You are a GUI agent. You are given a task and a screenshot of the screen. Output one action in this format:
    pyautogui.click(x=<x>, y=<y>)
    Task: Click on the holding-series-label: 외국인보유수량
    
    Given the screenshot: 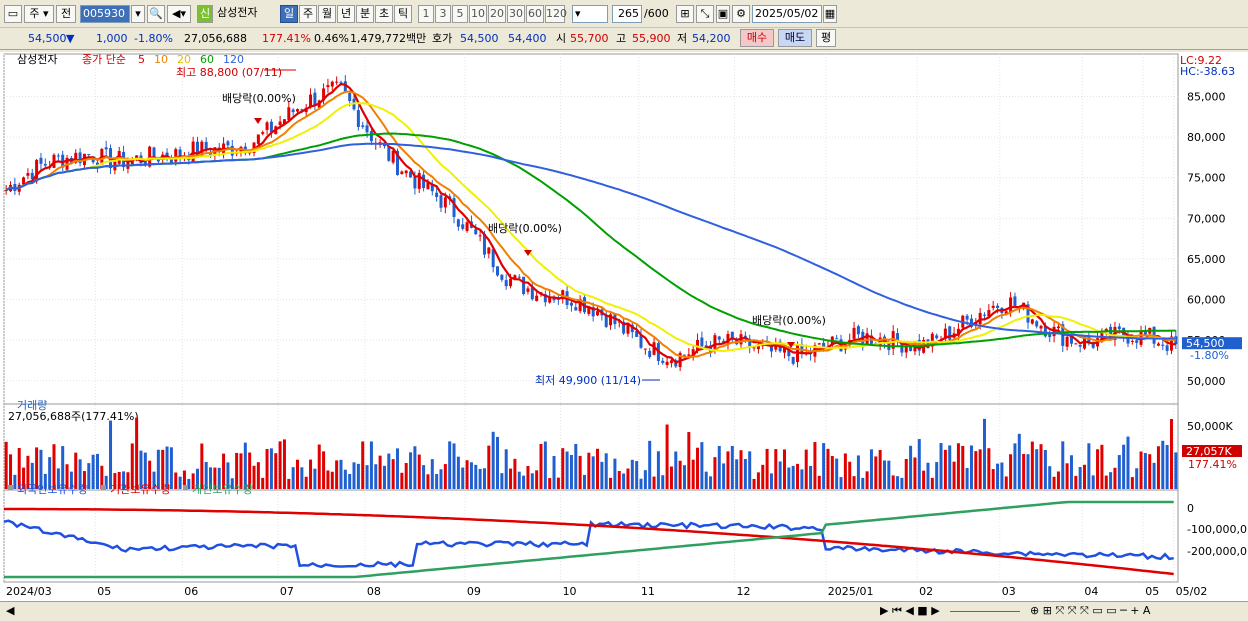 What is the action you would take?
    pyautogui.click(x=52, y=489)
    